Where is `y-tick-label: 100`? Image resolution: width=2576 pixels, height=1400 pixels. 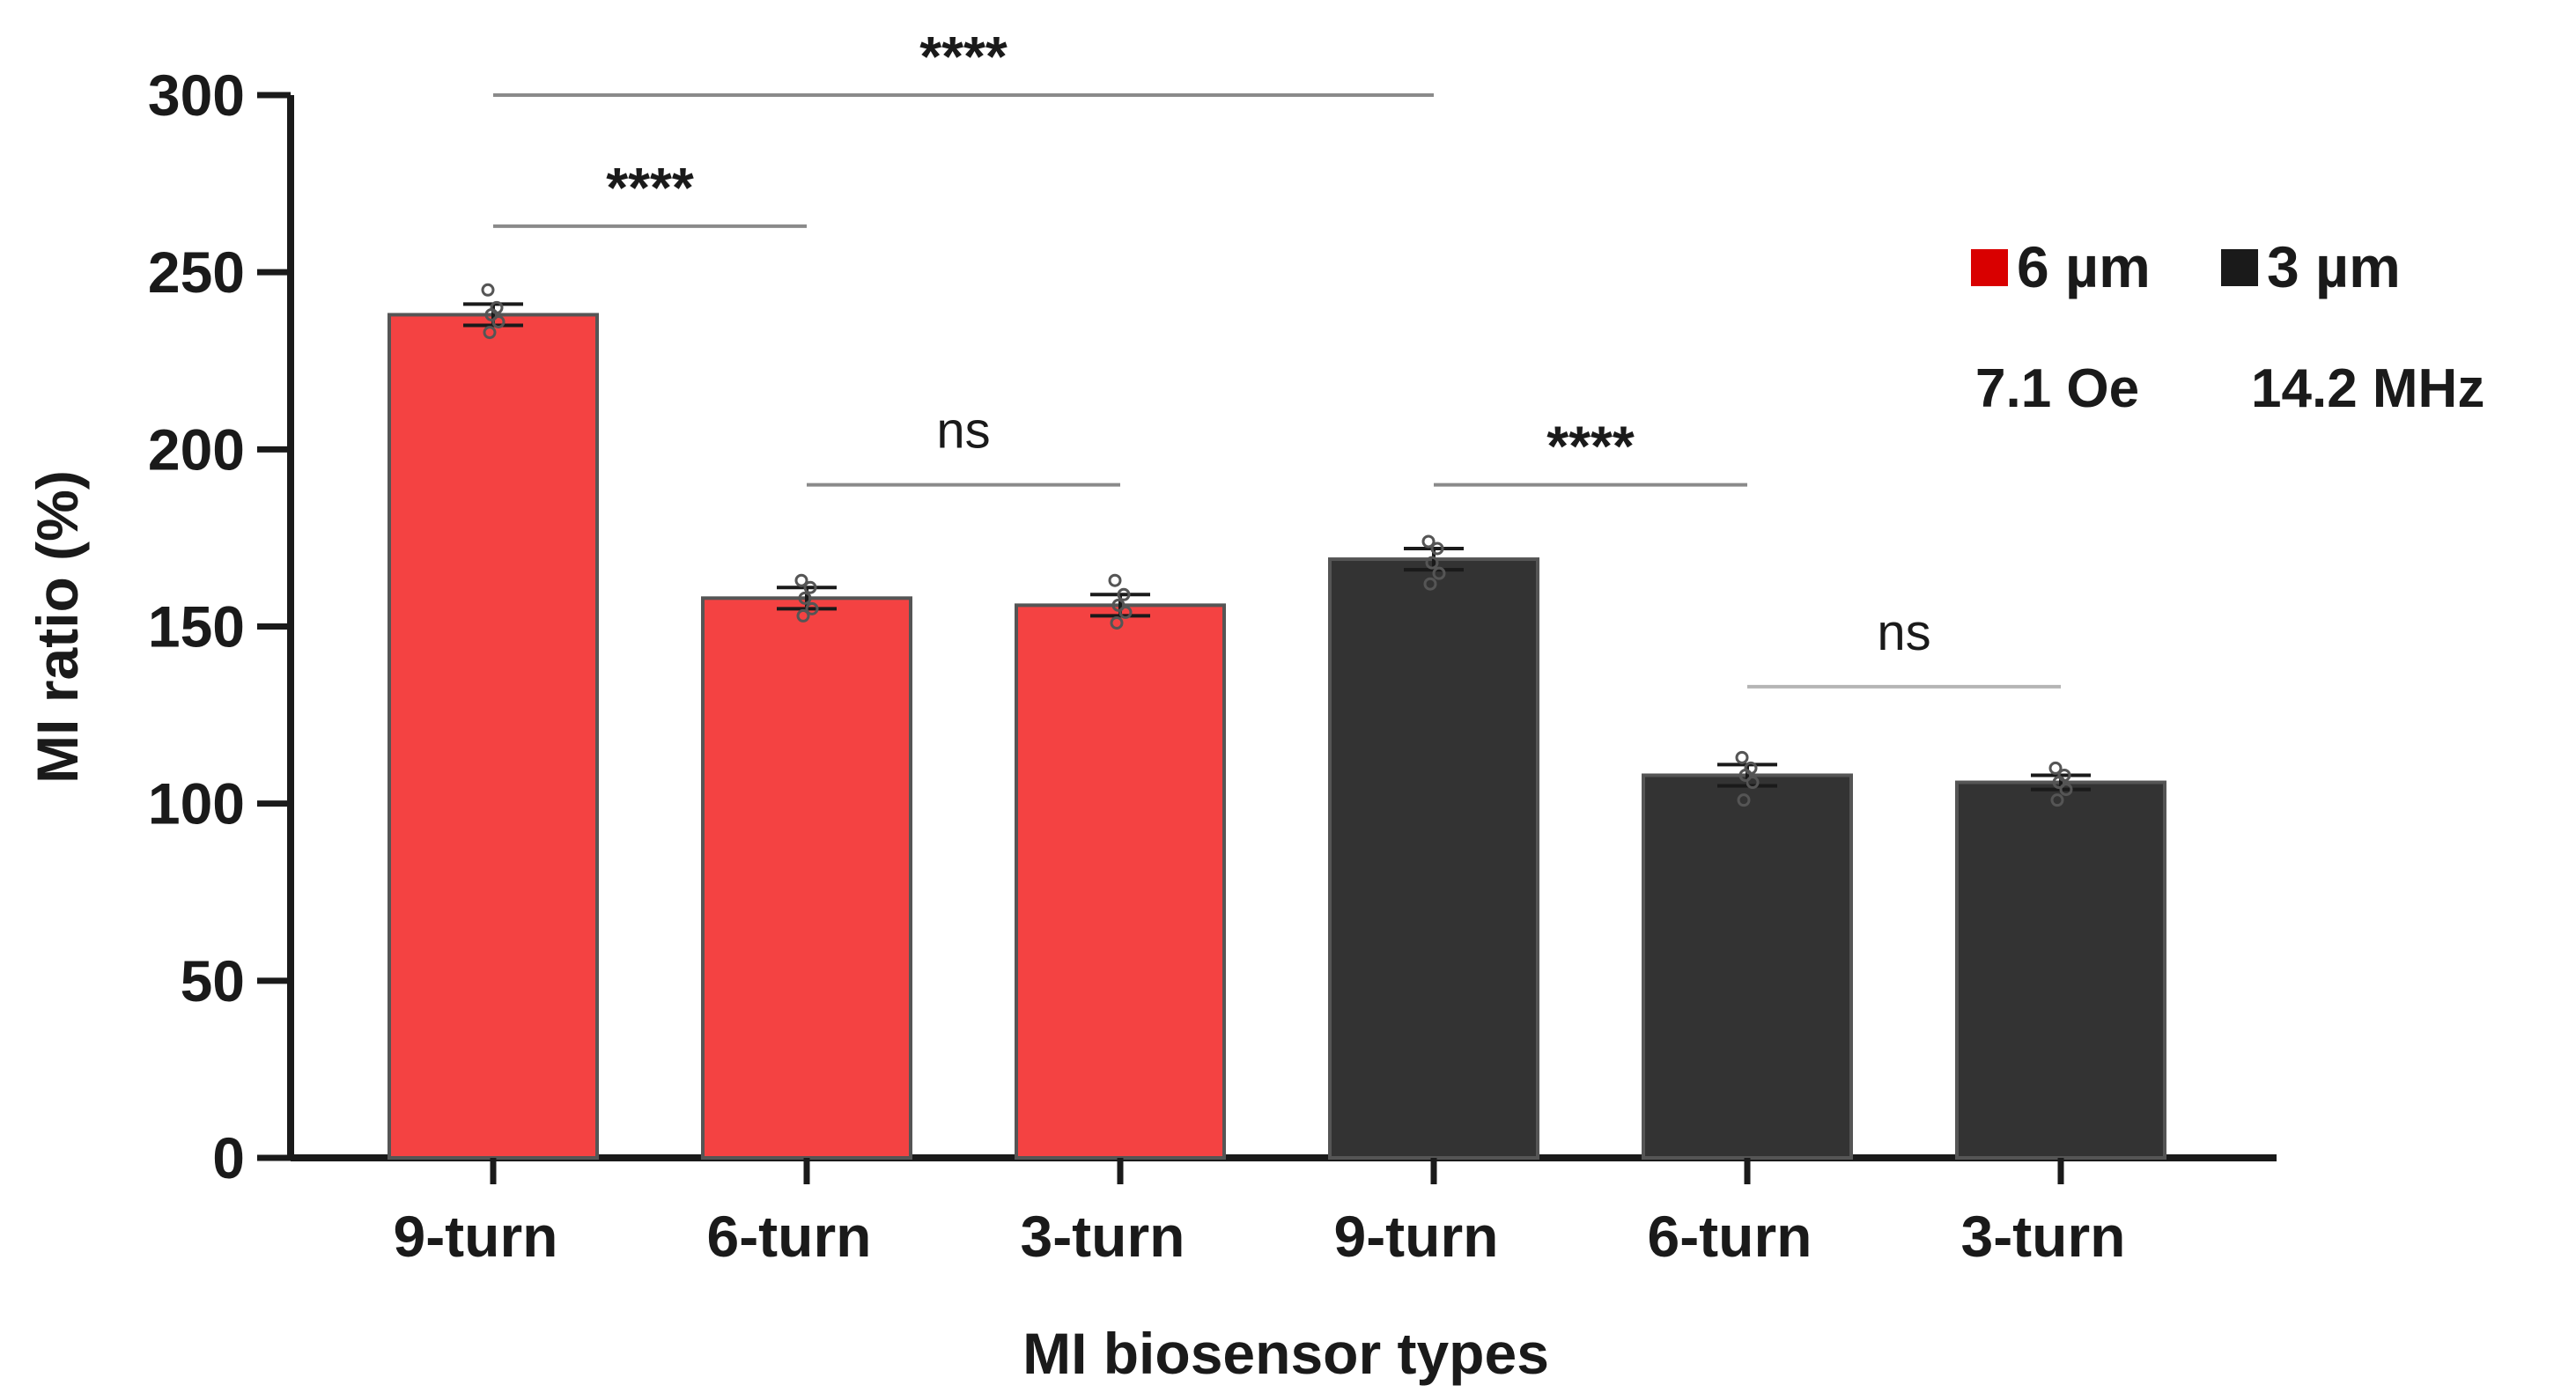 y-tick-label: 100 is located at coordinates (196, 803).